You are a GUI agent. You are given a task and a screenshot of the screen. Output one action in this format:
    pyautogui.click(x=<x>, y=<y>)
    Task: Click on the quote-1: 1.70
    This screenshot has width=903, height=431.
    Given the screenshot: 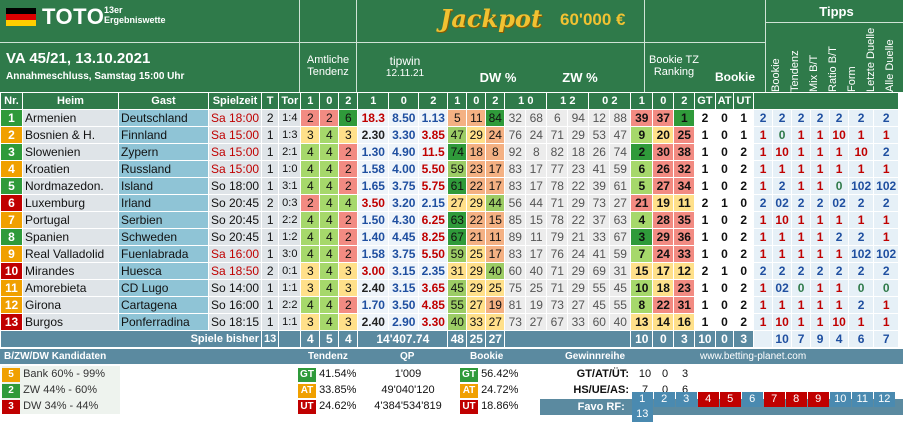 What is the action you would take?
    pyautogui.click(x=373, y=305)
    